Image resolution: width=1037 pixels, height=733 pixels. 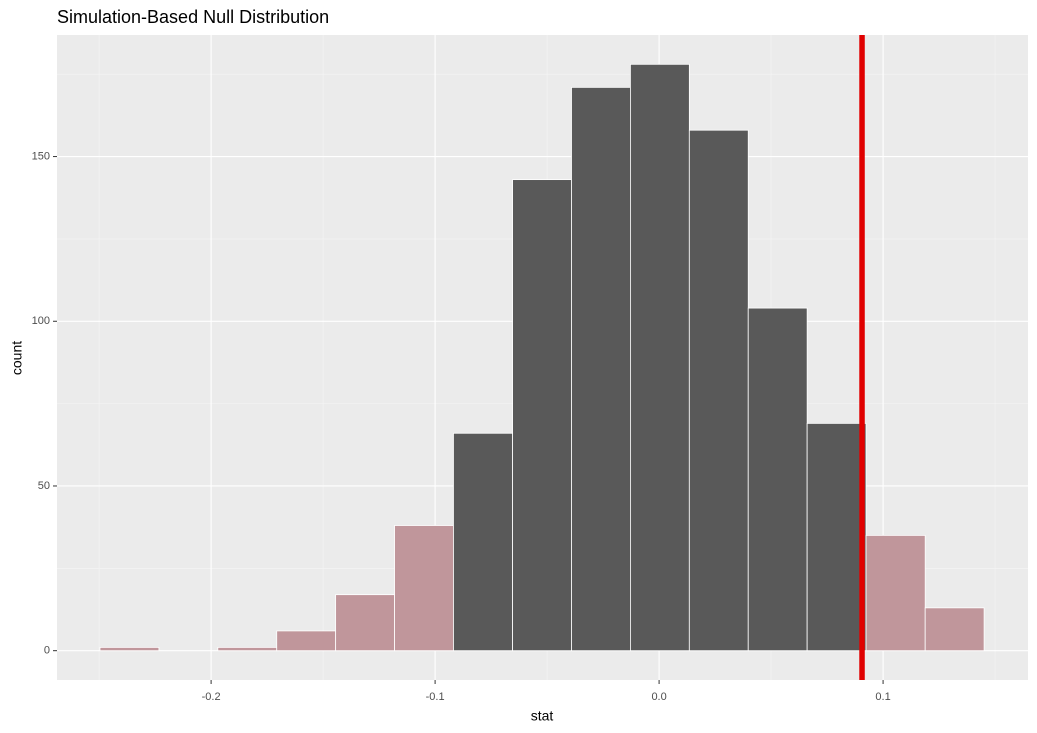 What do you see at coordinates (17, 358) in the screenshot?
I see `y-axis-title: count` at bounding box center [17, 358].